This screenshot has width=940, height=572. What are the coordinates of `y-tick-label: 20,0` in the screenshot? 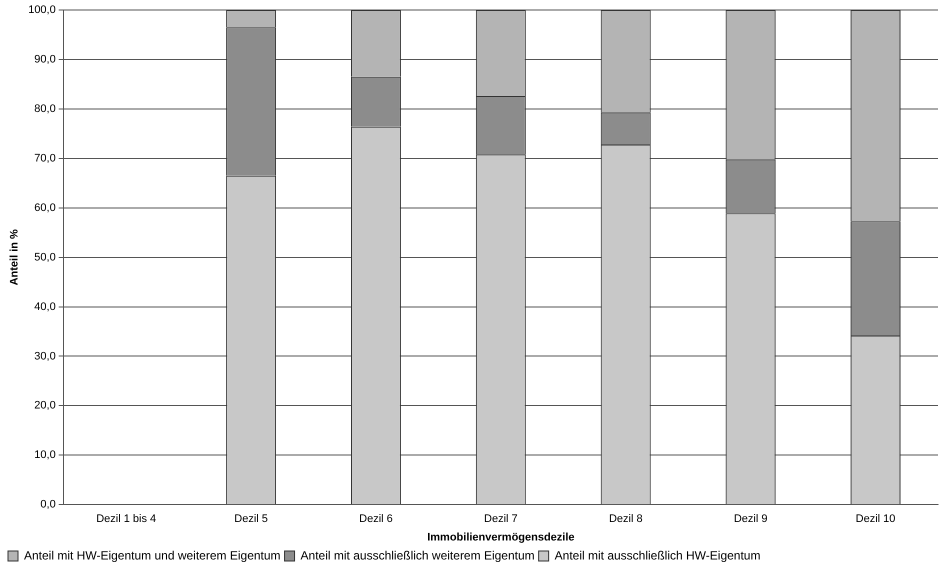 It's located at (45, 406).